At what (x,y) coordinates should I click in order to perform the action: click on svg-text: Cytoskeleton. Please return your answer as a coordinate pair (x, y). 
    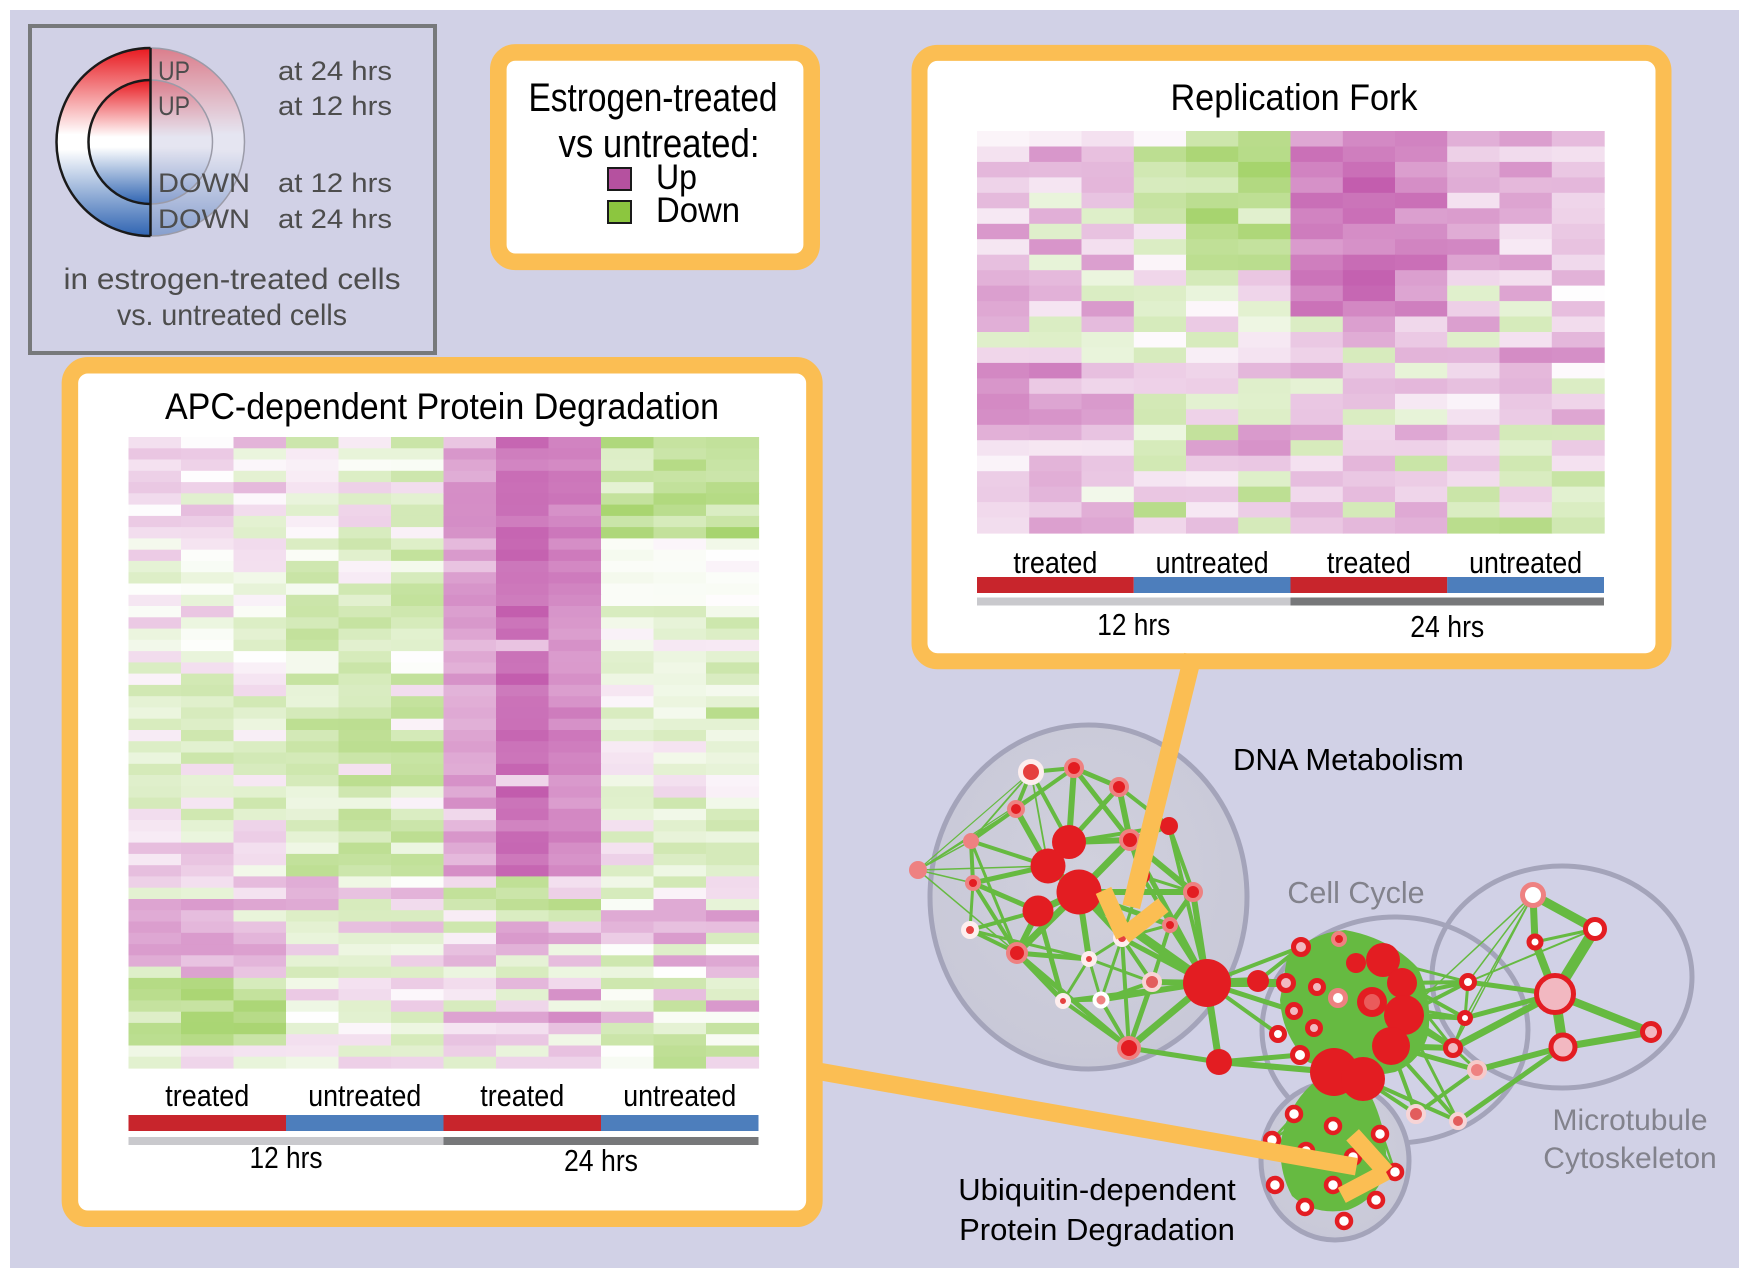
    Looking at the image, I should click on (1629, 1158).